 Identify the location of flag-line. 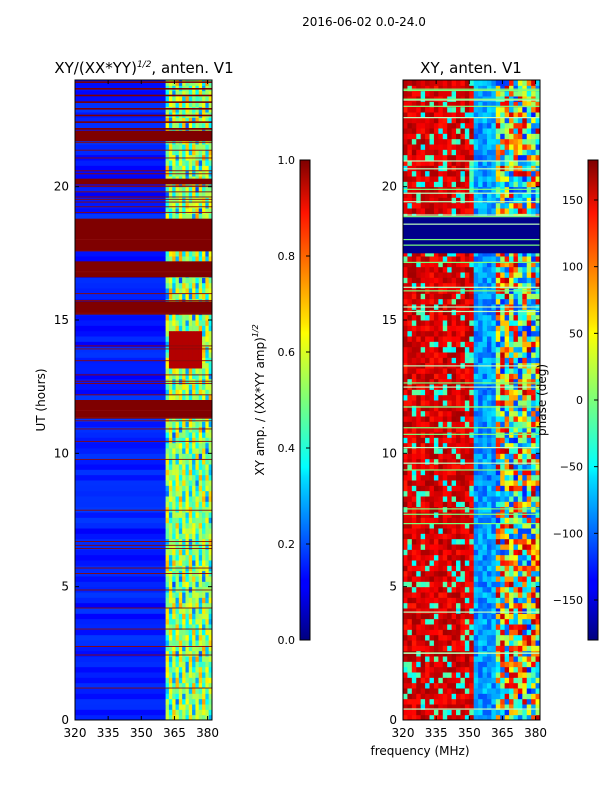
(143, 89).